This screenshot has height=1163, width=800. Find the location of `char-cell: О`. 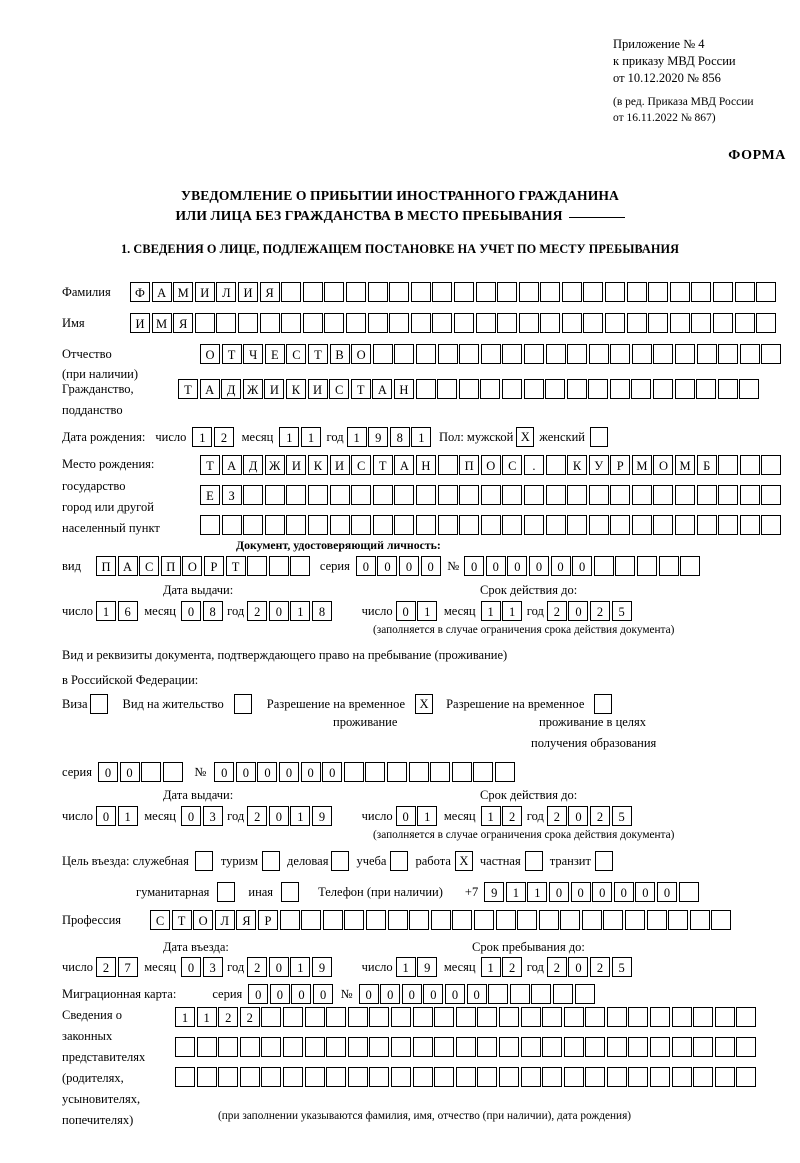

char-cell: О is located at coordinates (203, 920).